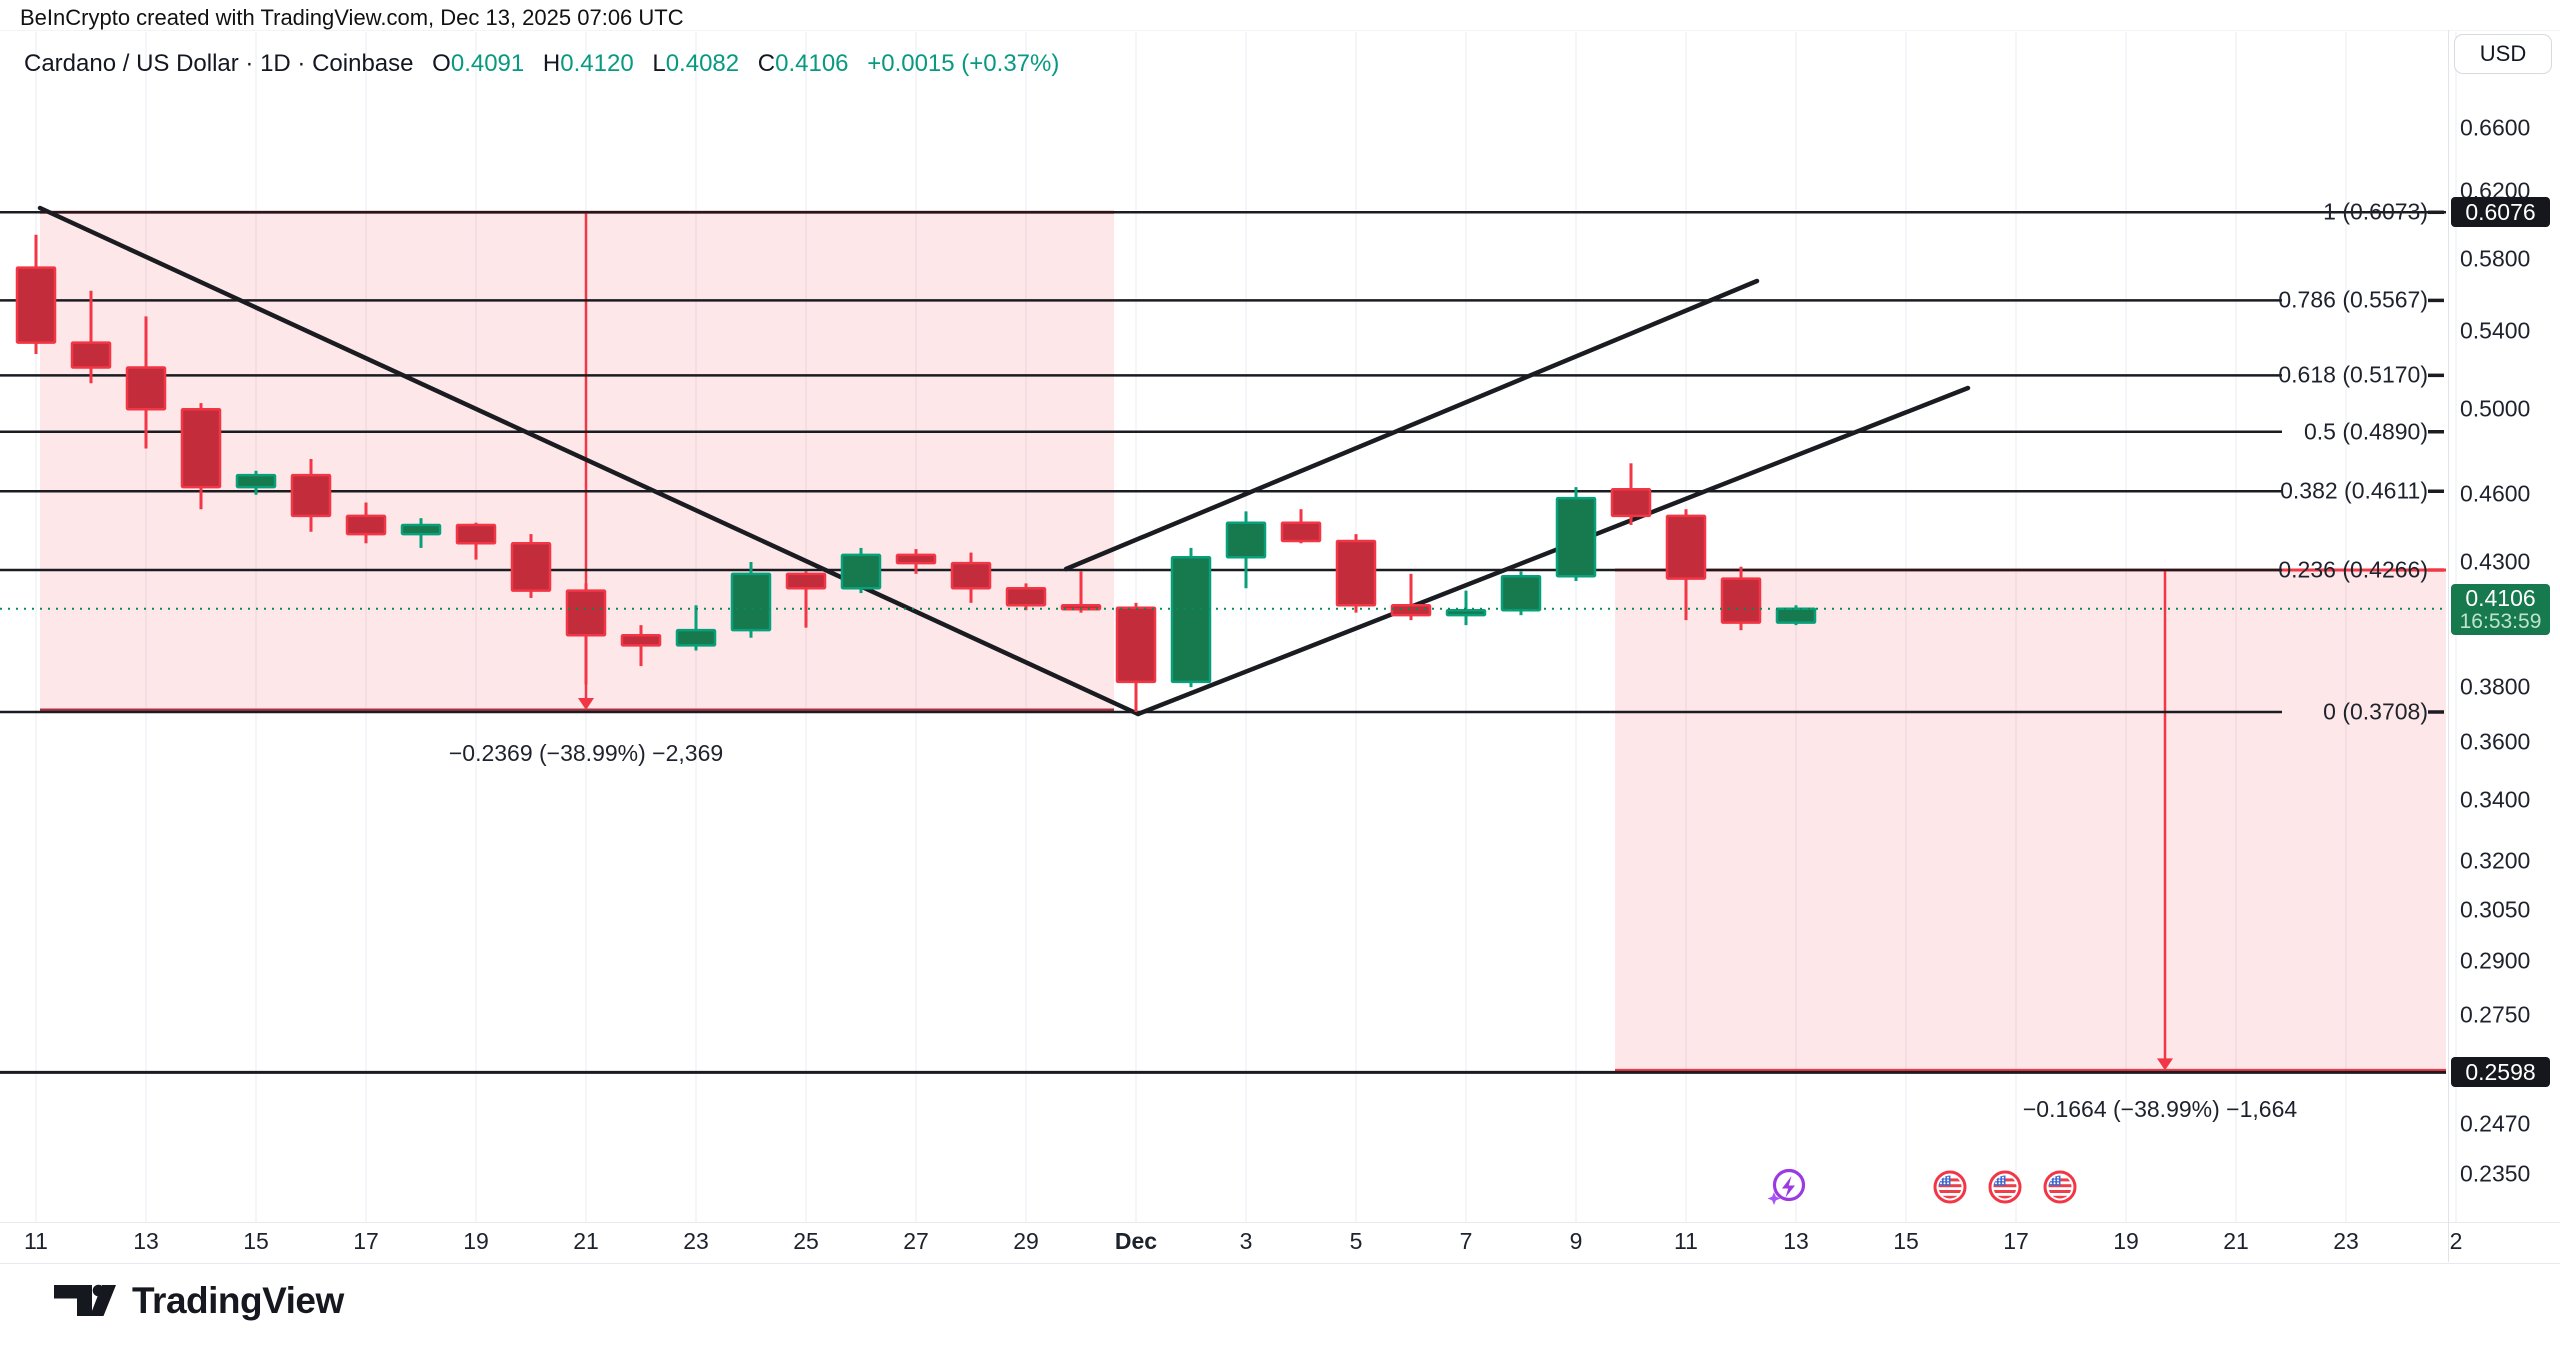  Describe the element at coordinates (2495, 127) in the screenshot. I see `price-tick-label: 0.6600` at that location.